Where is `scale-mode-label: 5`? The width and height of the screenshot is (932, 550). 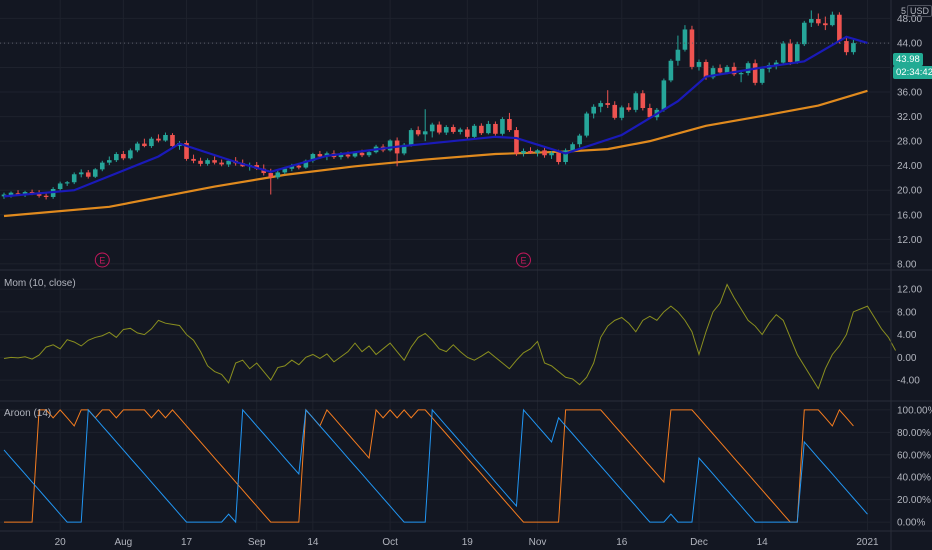
scale-mode-label: 5 is located at coordinates (904, 11).